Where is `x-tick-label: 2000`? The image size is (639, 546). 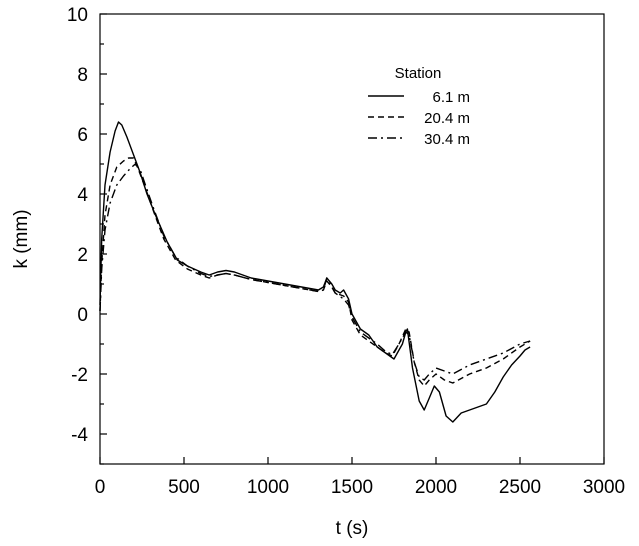
x-tick-label: 2000 is located at coordinates (436, 487).